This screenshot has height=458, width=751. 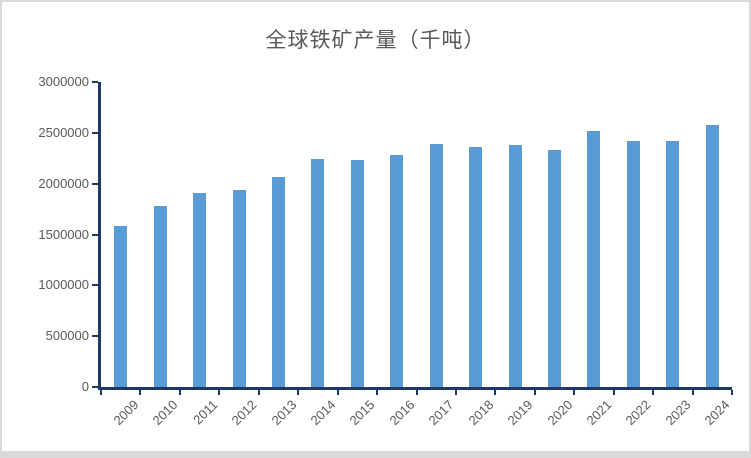 I want to click on bar-2023, so click(x=673, y=263).